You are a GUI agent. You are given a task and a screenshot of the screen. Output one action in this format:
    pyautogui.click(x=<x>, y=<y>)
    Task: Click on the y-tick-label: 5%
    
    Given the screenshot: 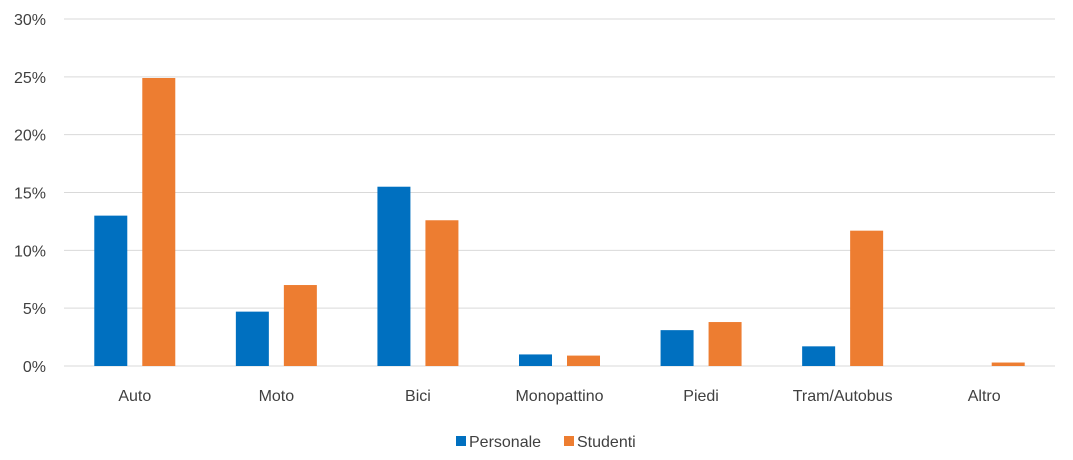 What is the action you would take?
    pyautogui.click(x=34, y=309)
    